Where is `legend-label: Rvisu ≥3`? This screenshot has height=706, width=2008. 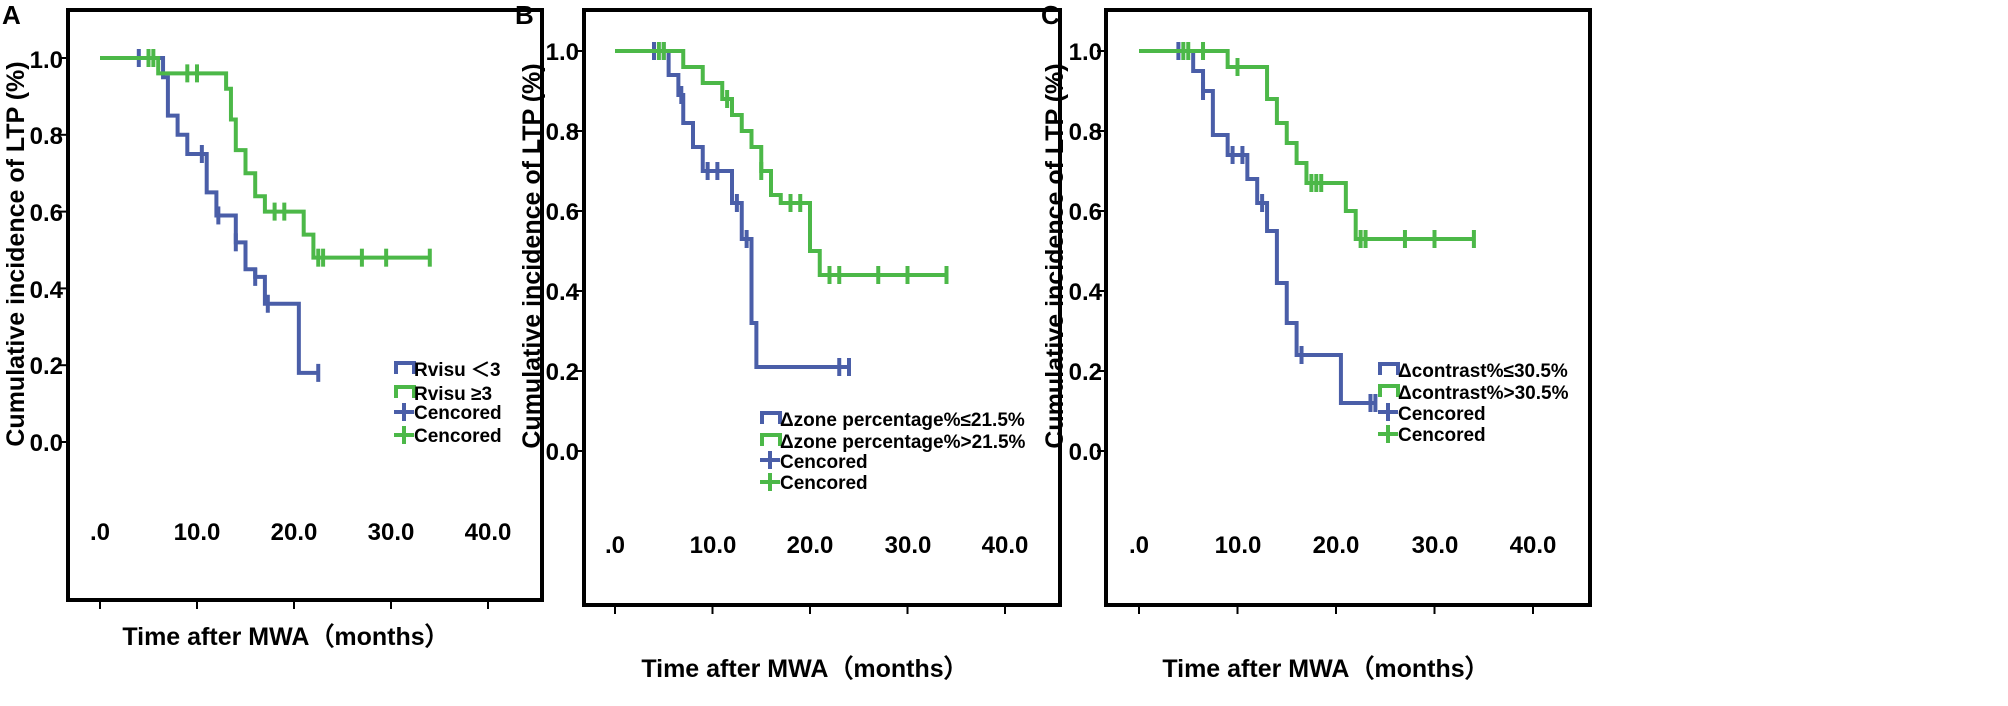 legend-label: Rvisu ≥3 is located at coordinates (453, 394).